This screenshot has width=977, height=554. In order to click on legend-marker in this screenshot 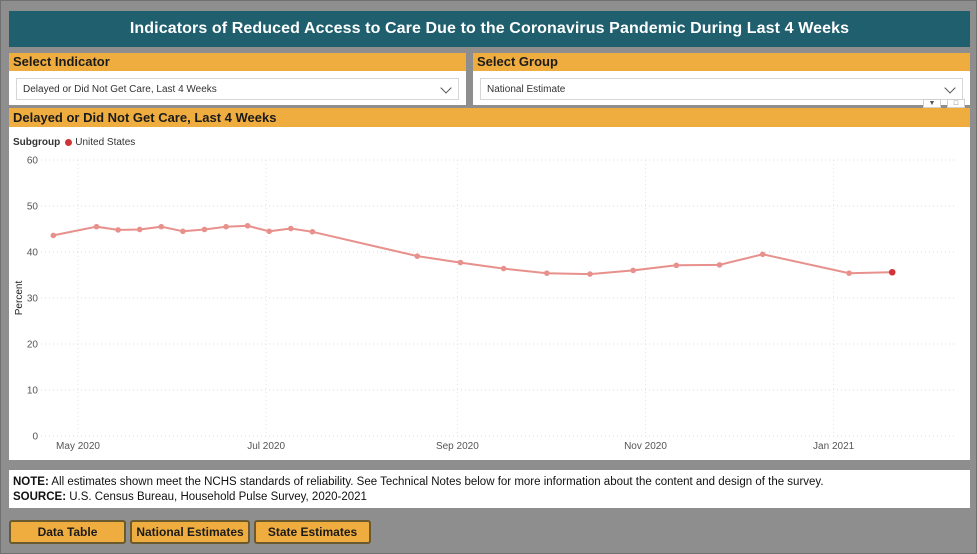, I will do `click(69, 142)`.